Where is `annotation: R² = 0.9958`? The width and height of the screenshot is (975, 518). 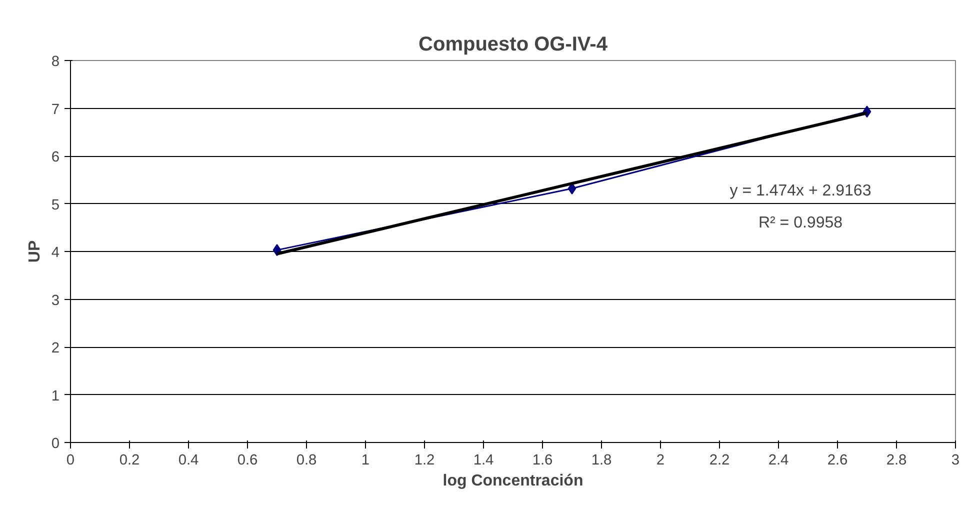
annotation: R² = 0.9958 is located at coordinates (800, 223).